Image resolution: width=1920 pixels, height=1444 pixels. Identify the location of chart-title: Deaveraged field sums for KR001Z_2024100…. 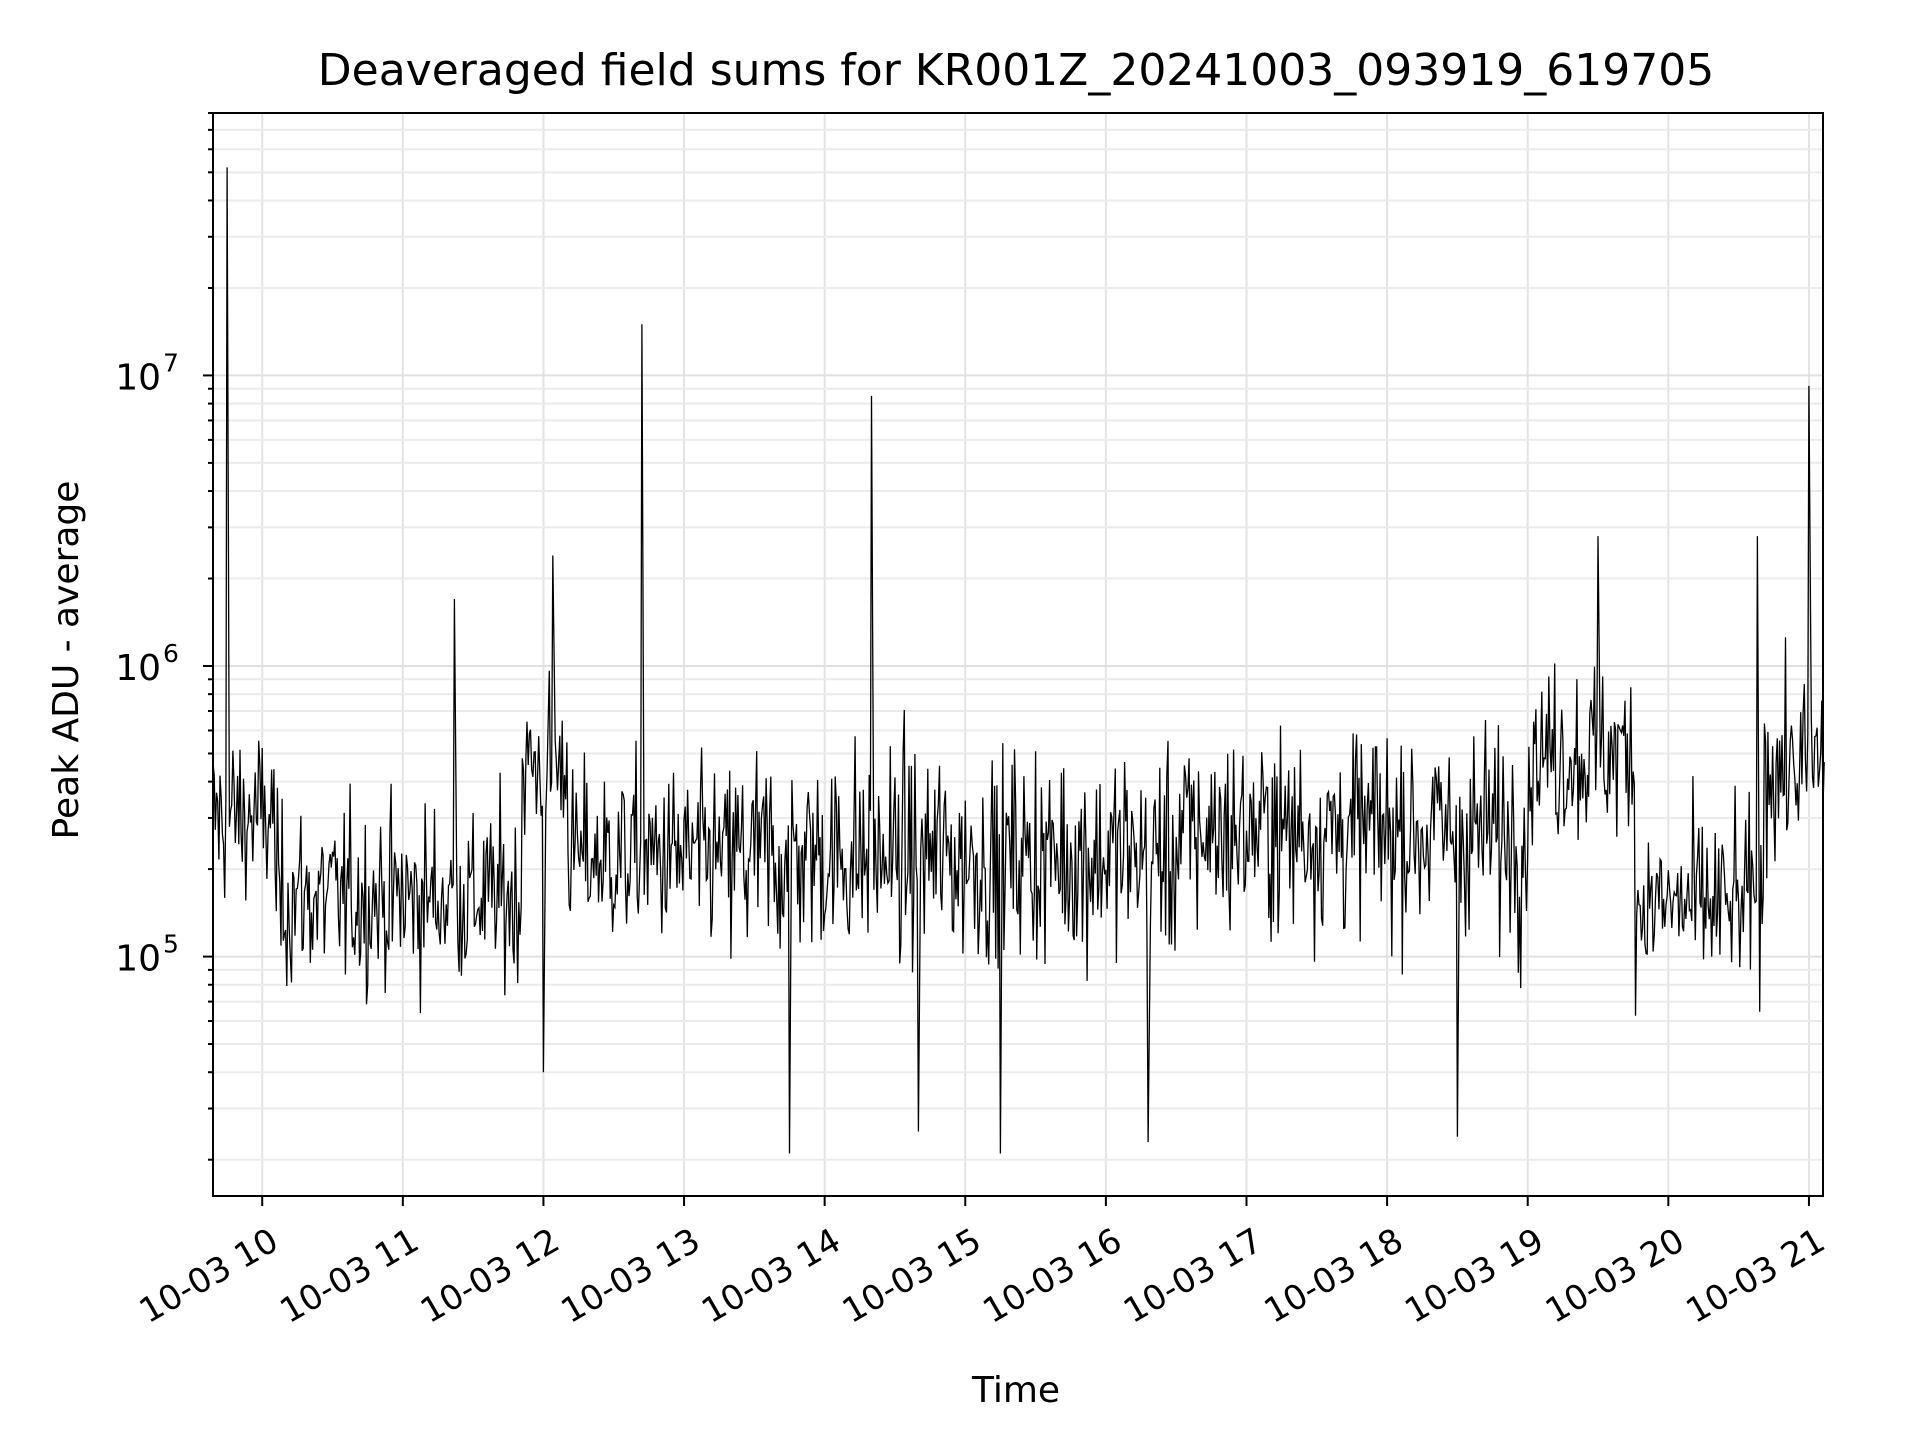
(1016, 70).